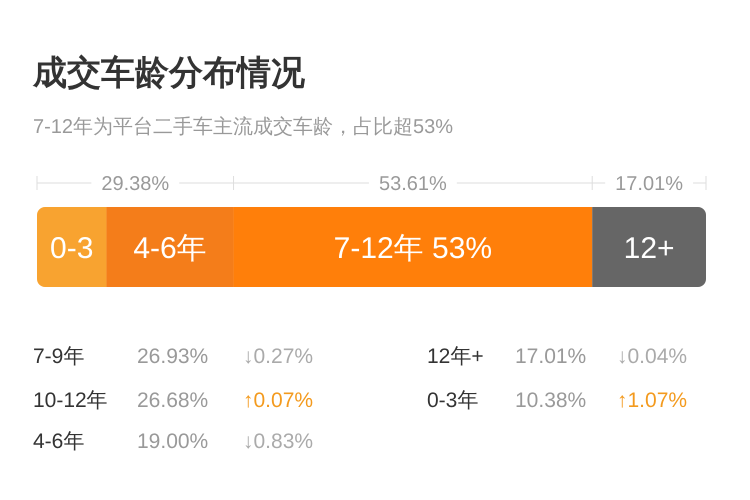 This screenshot has height=500, width=750. I want to click on text: ↑0.07%, so click(278, 400).